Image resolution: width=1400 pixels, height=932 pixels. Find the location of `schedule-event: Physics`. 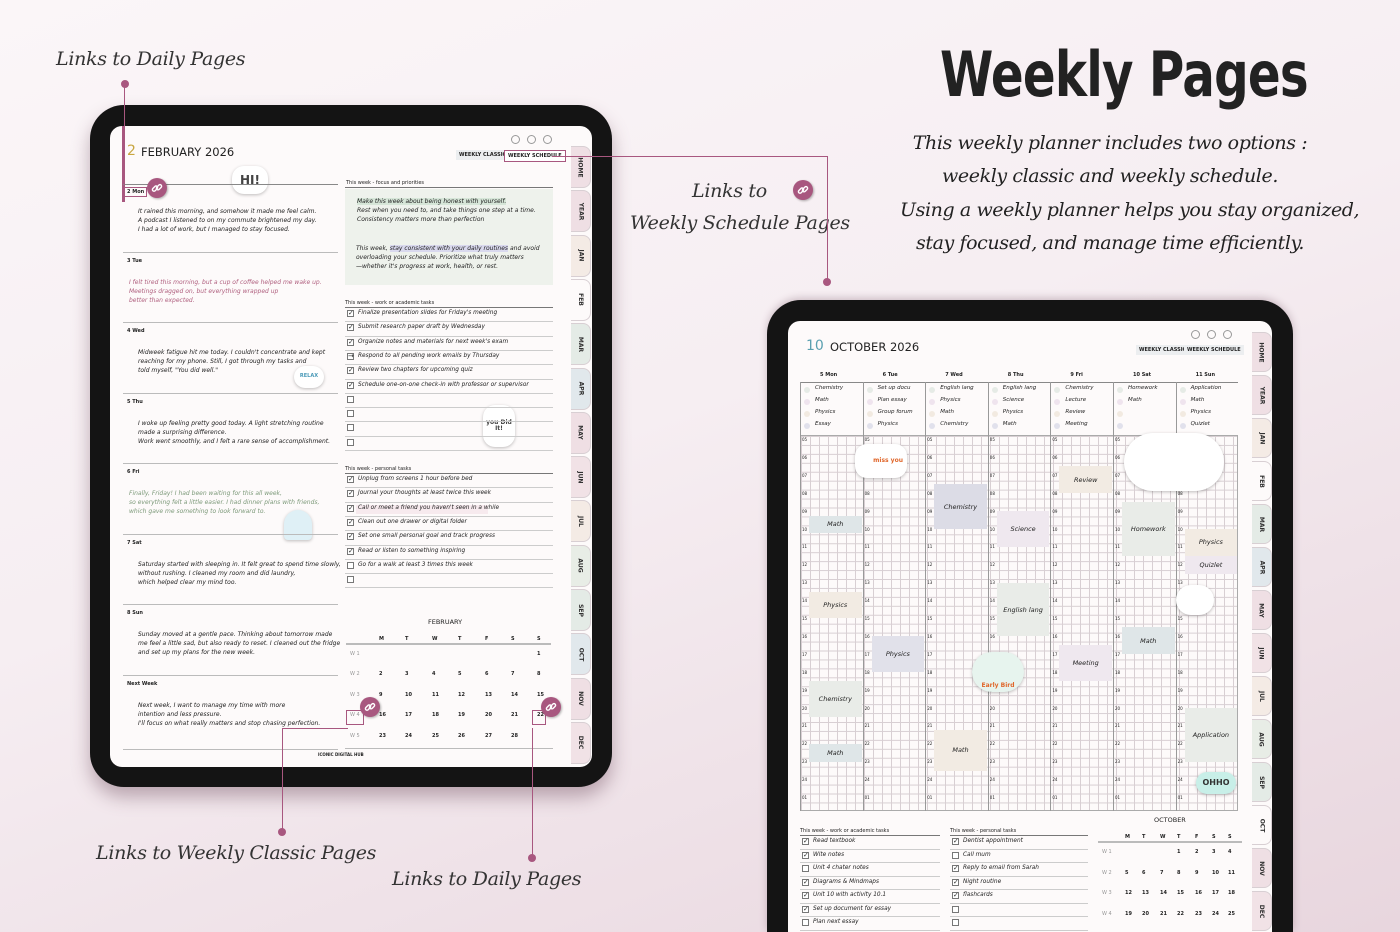

schedule-event: Physics is located at coordinates (835, 605).